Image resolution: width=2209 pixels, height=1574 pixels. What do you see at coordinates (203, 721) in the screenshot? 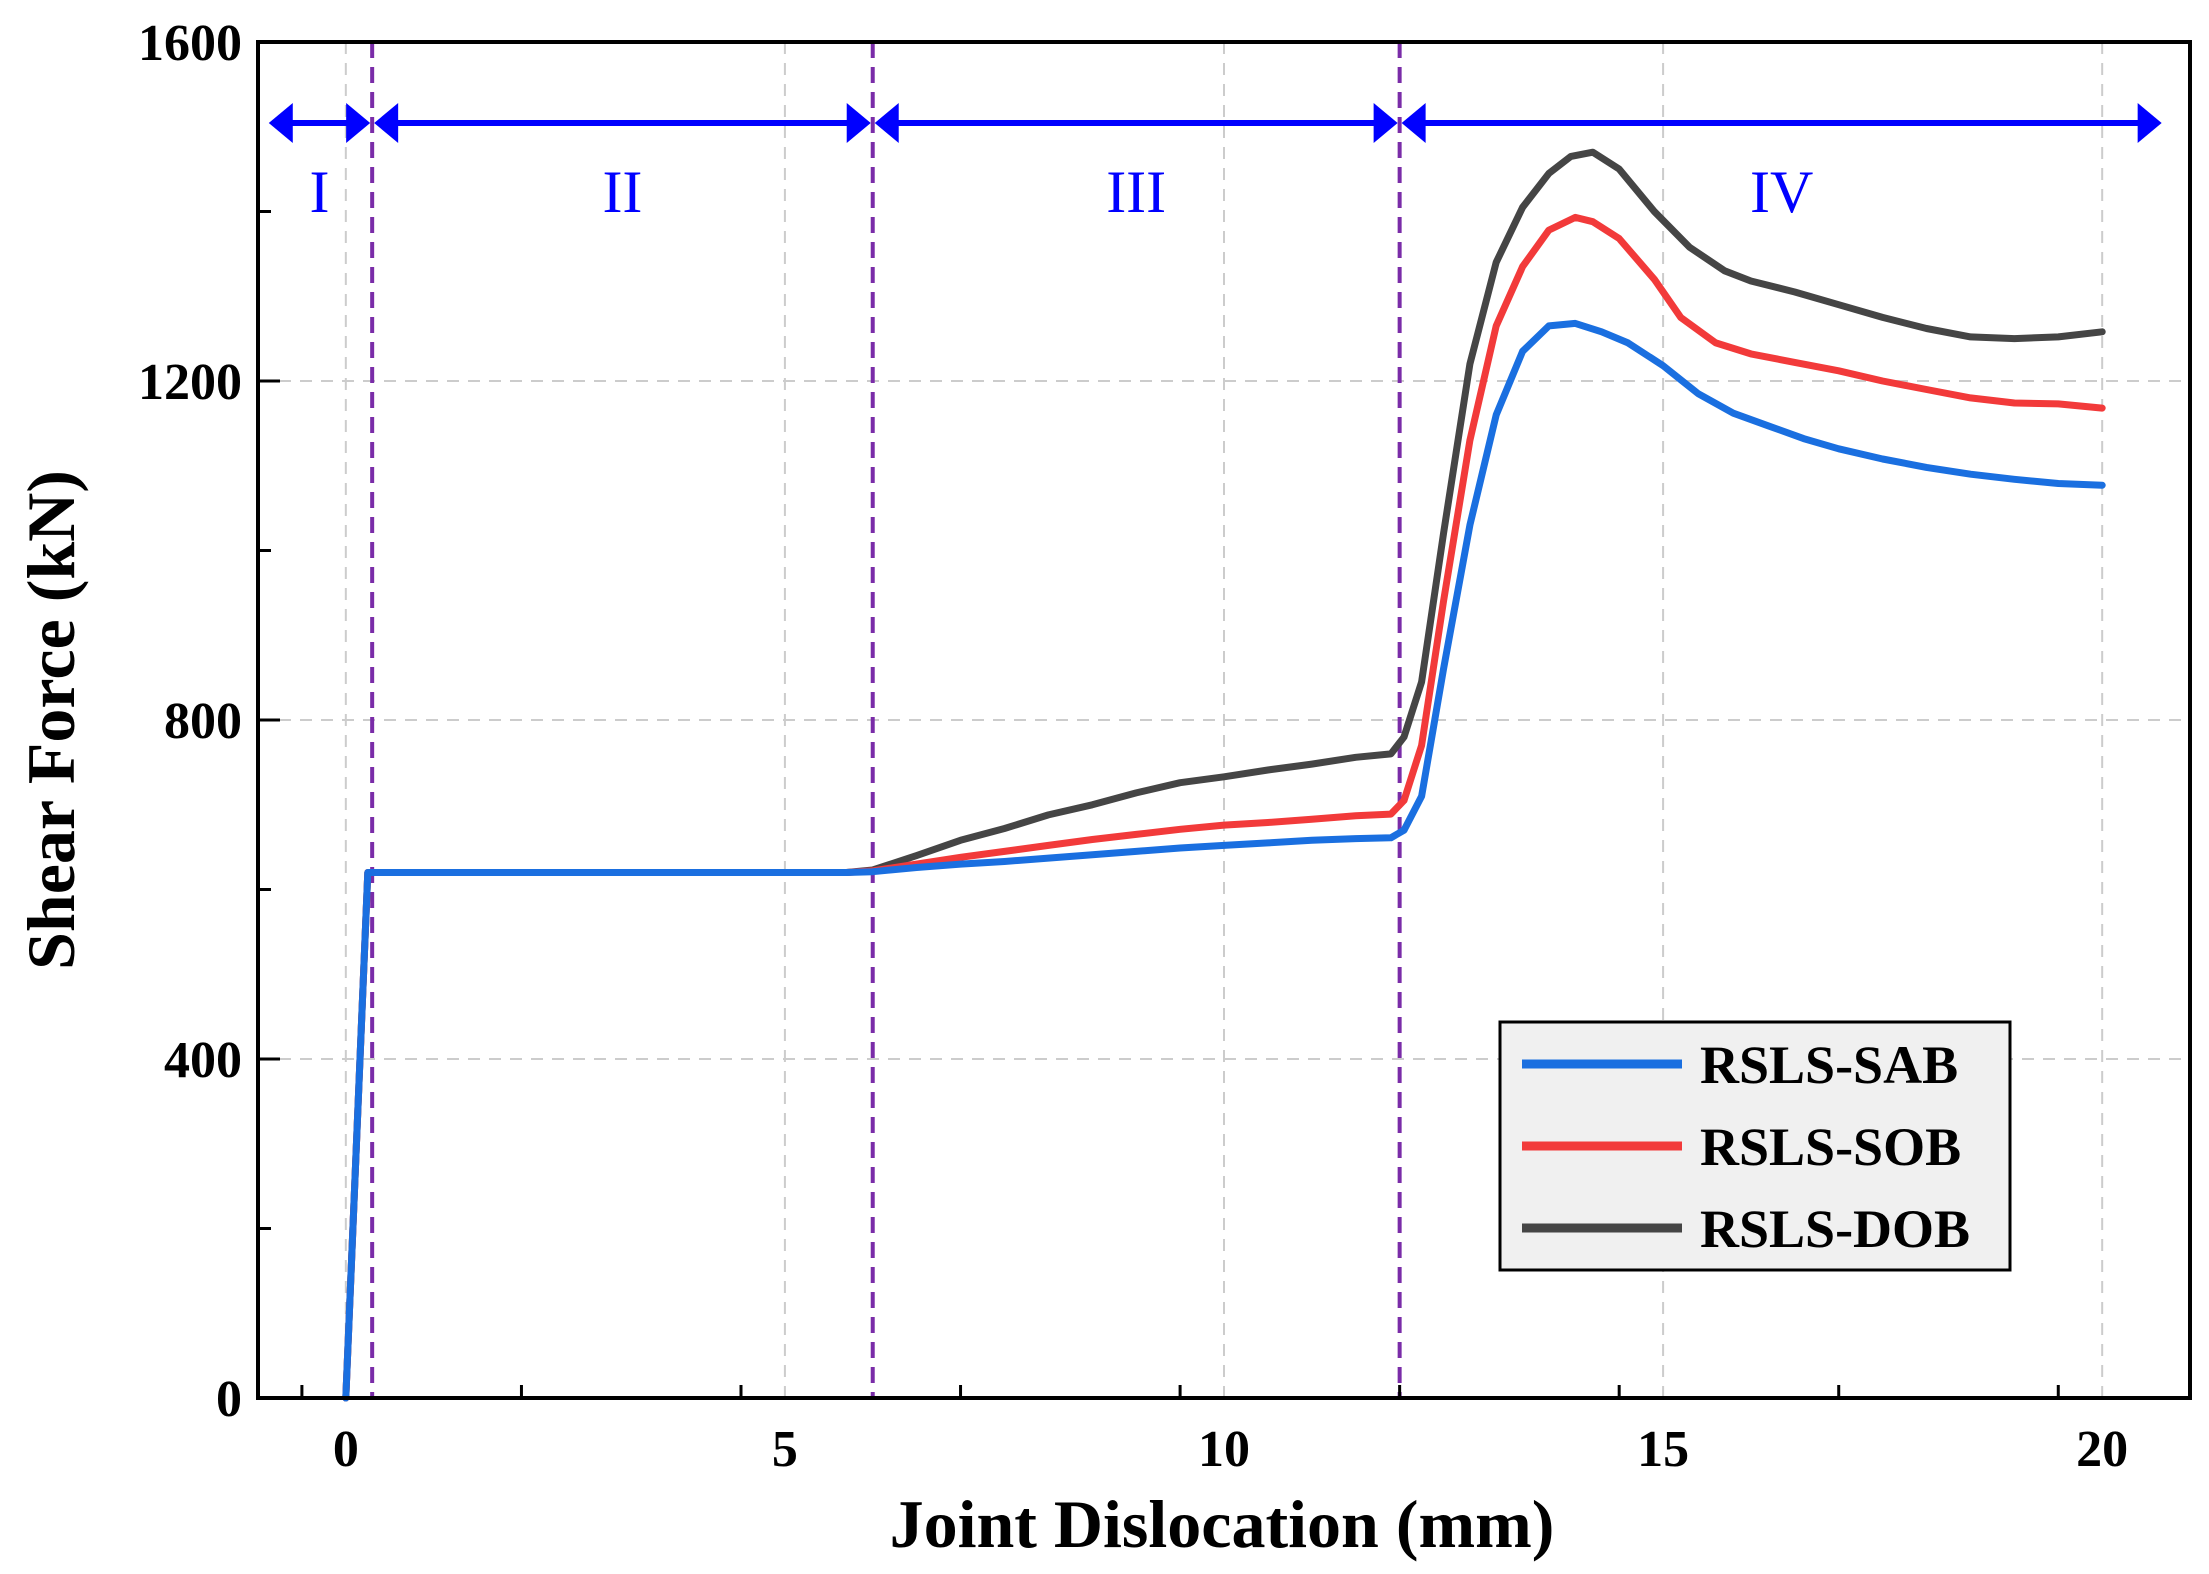
I see `y-tick-label: 800` at bounding box center [203, 721].